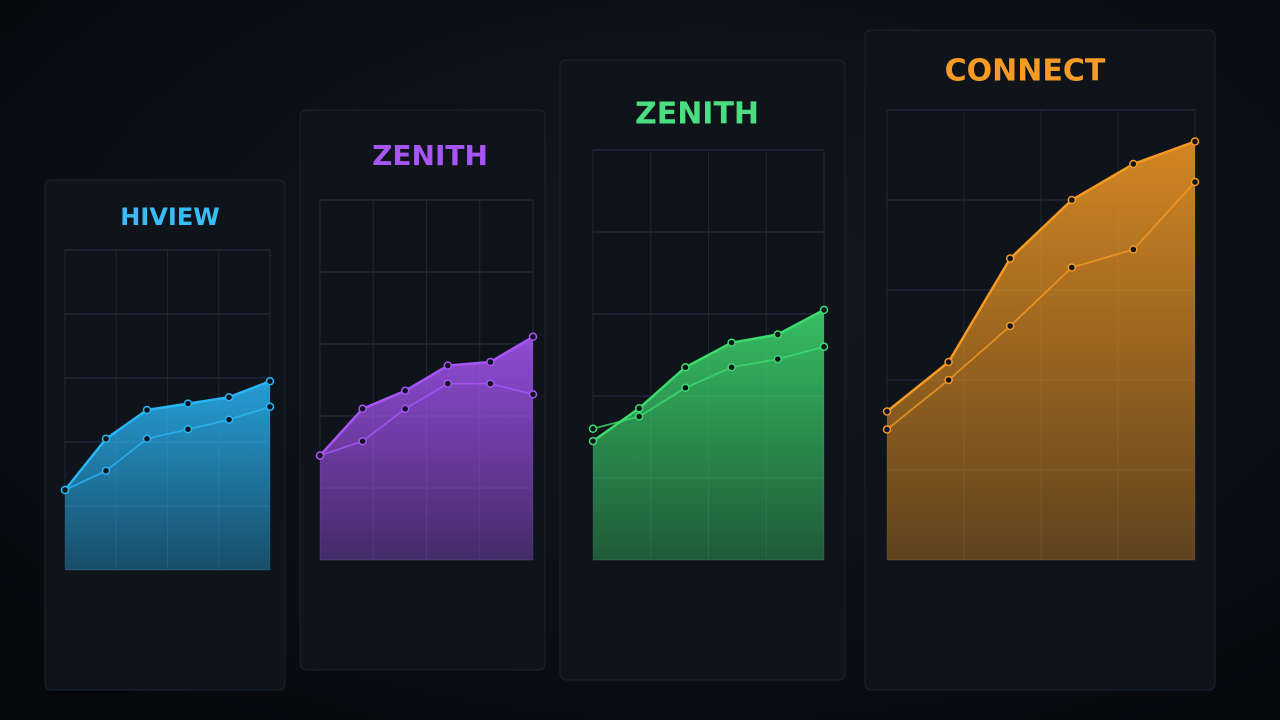 Image resolution: width=1280 pixels, height=720 pixels. What do you see at coordinates (169, 217) in the screenshot?
I see `chart-title: HIVIEW` at bounding box center [169, 217].